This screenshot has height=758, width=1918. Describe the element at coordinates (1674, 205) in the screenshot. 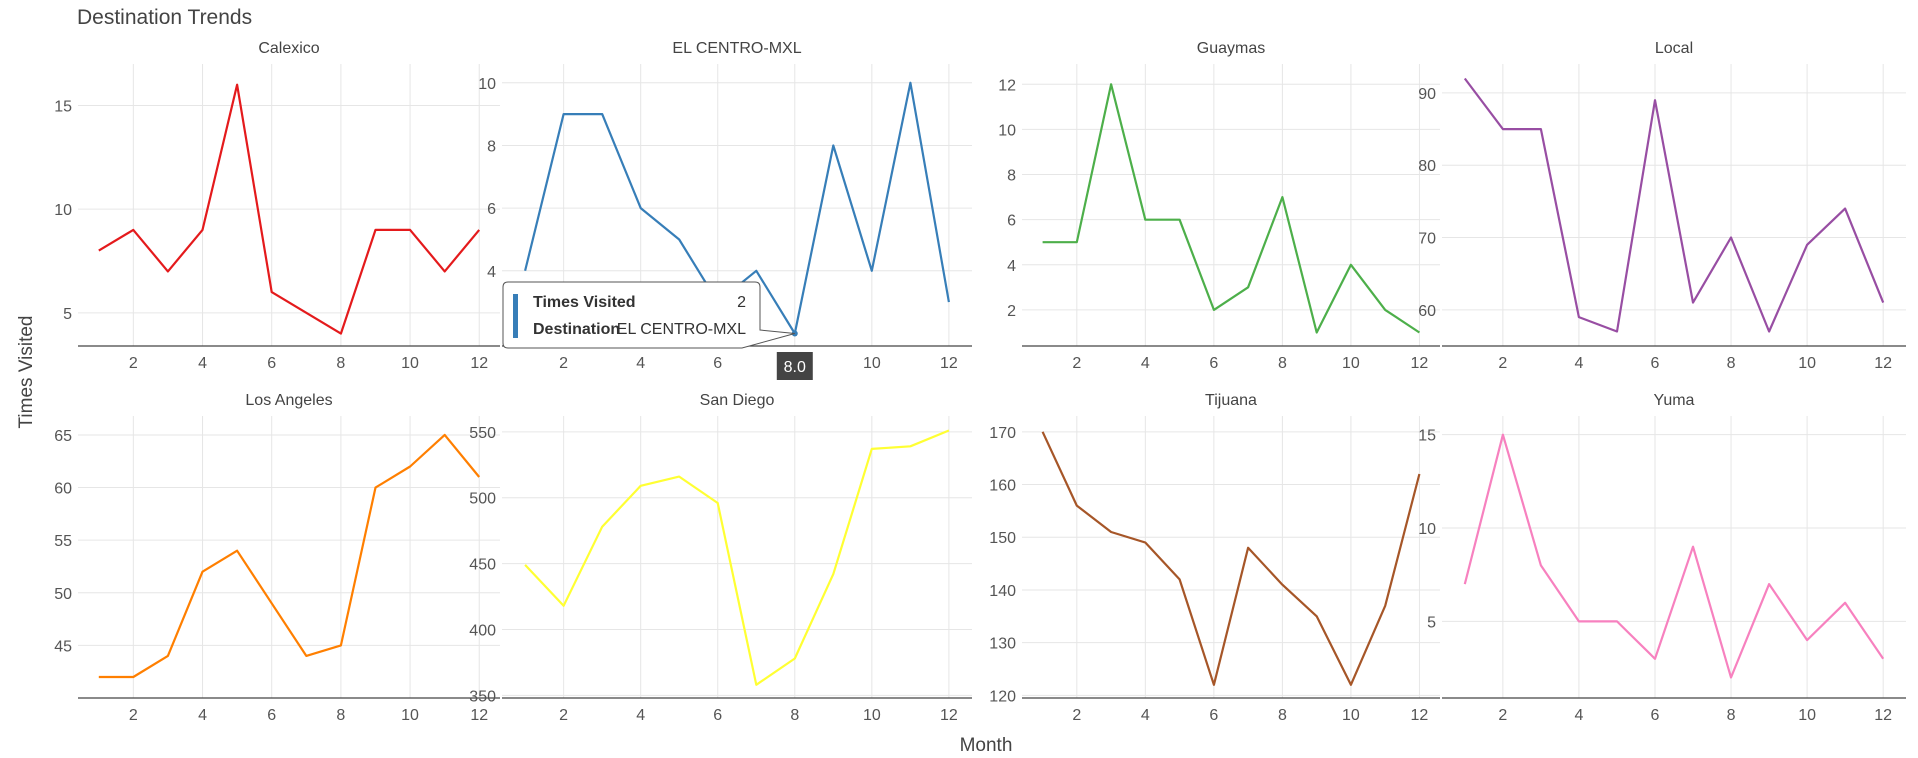

I see `series-line-local` at that location.